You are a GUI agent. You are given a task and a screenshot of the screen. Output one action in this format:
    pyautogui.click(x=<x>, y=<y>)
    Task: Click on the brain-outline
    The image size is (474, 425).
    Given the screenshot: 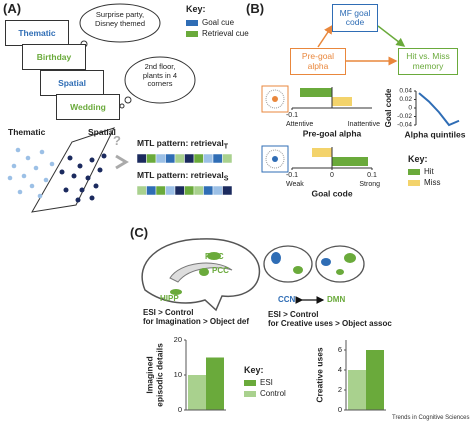 What is the action you would take?
    pyautogui.click(x=288, y=264)
    